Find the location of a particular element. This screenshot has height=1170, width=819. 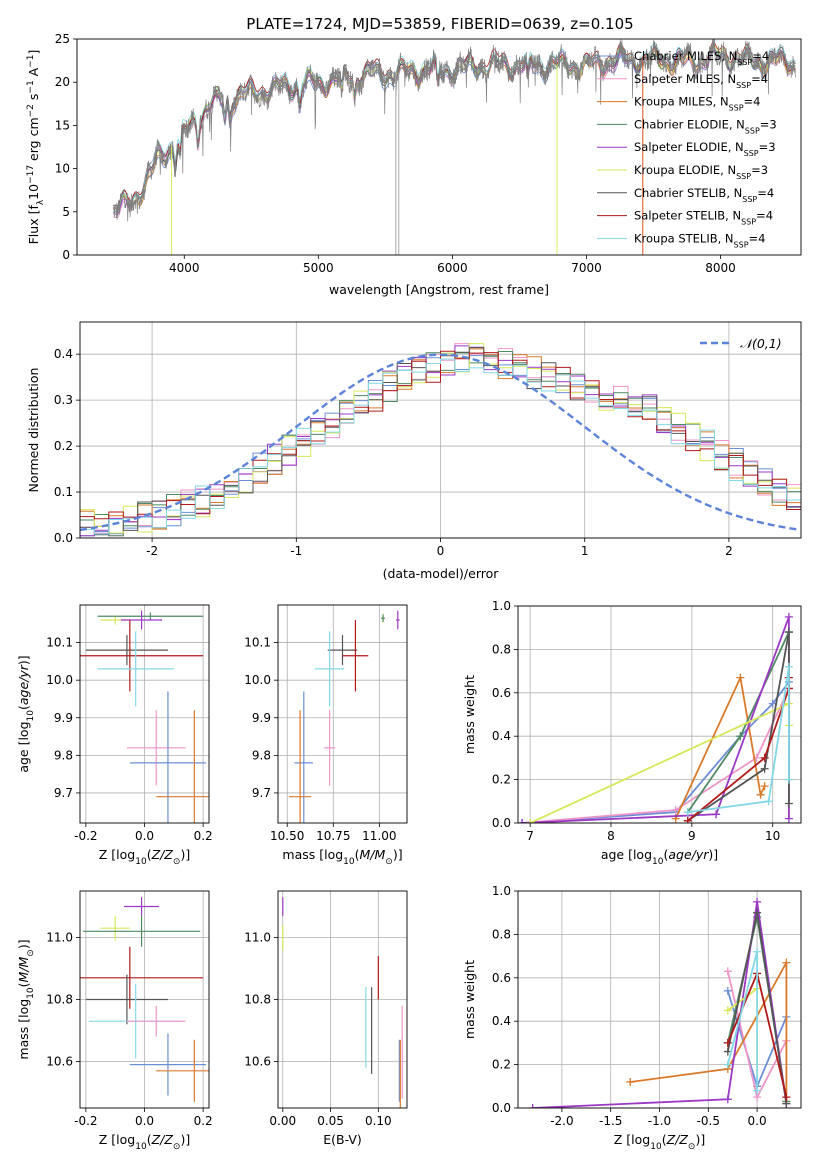

y-tick-label: 0.3 is located at coordinates (63, 400).